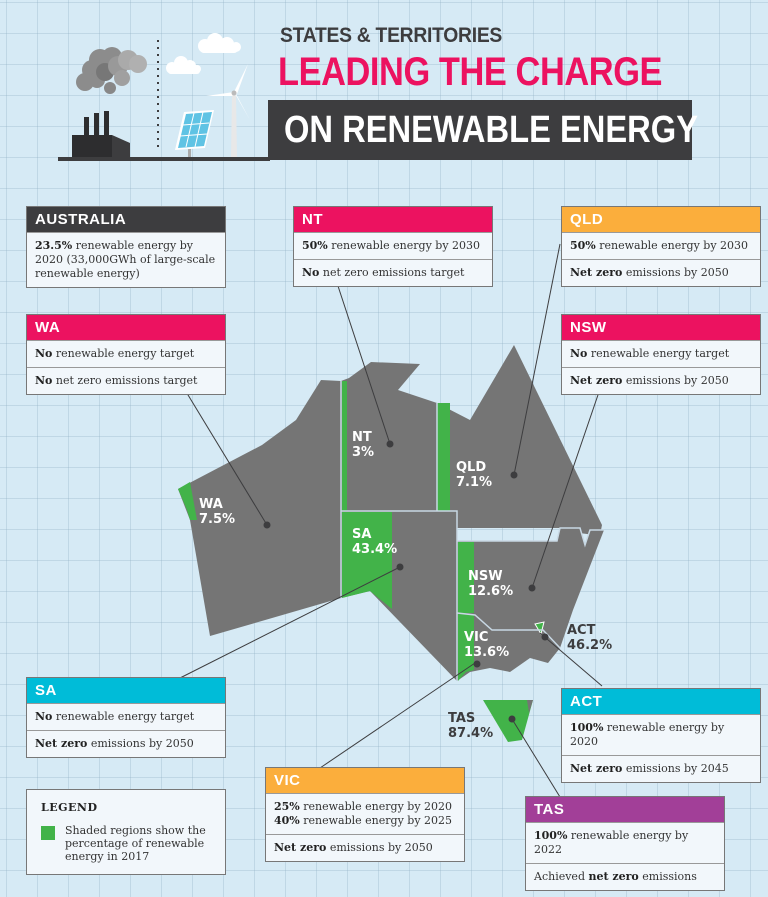 The width and height of the screenshot is (768, 897). What do you see at coordinates (69, 807) in the screenshot?
I see `legend-title: LEGEND` at bounding box center [69, 807].